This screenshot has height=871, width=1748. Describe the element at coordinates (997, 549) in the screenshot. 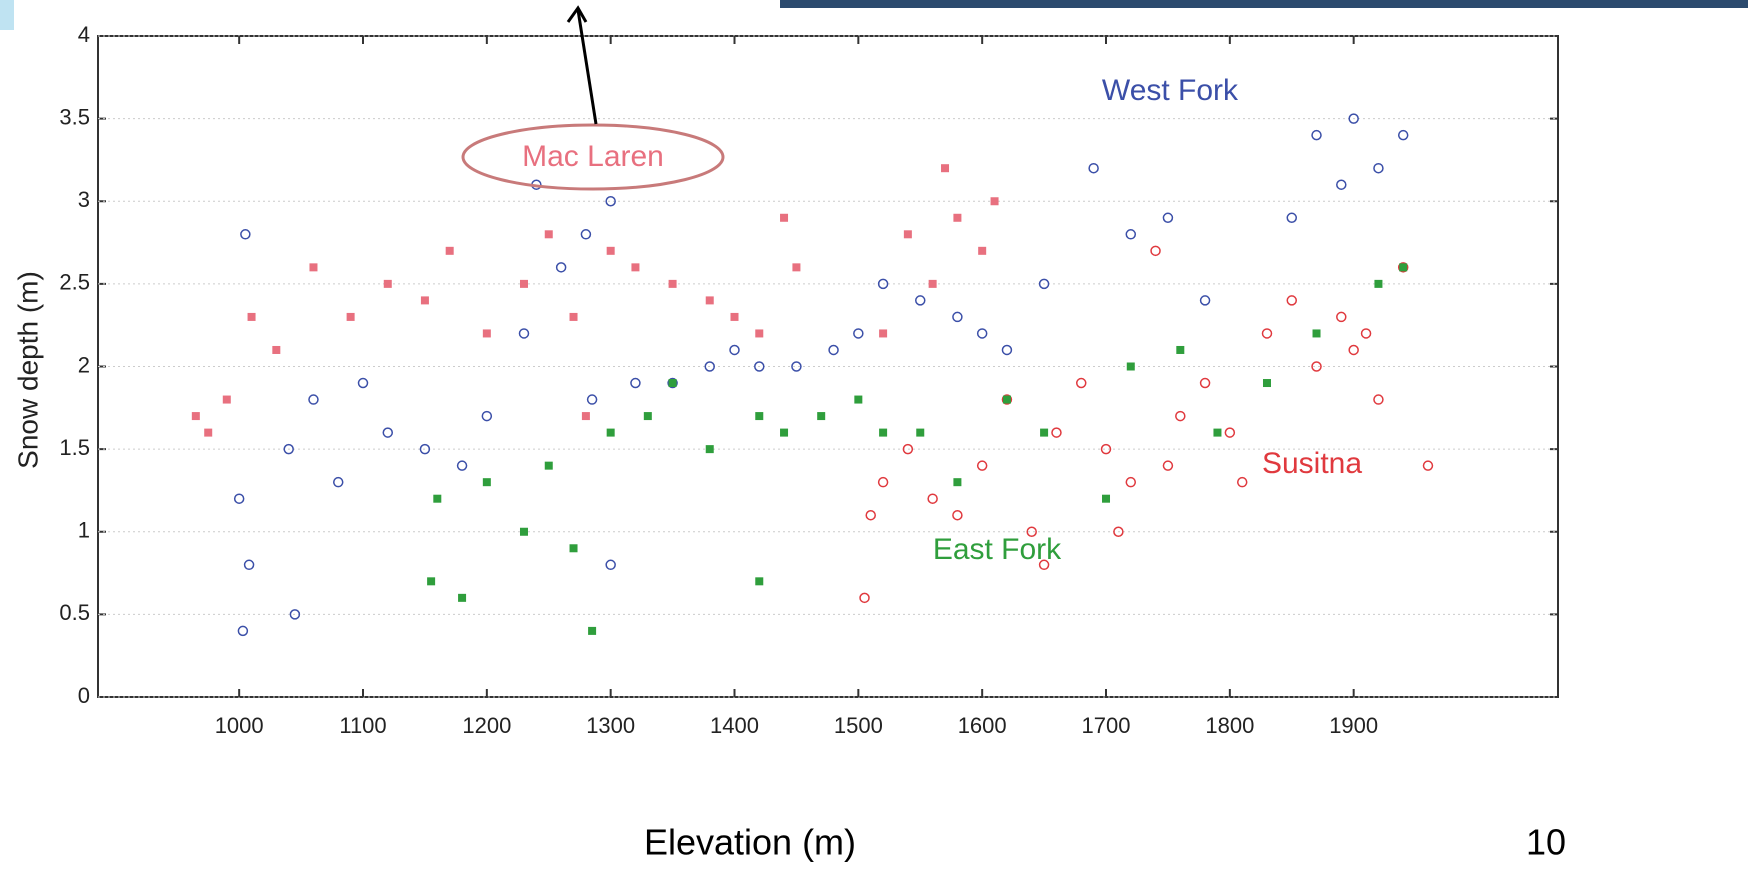

I see `series-label: East Fork` at that location.